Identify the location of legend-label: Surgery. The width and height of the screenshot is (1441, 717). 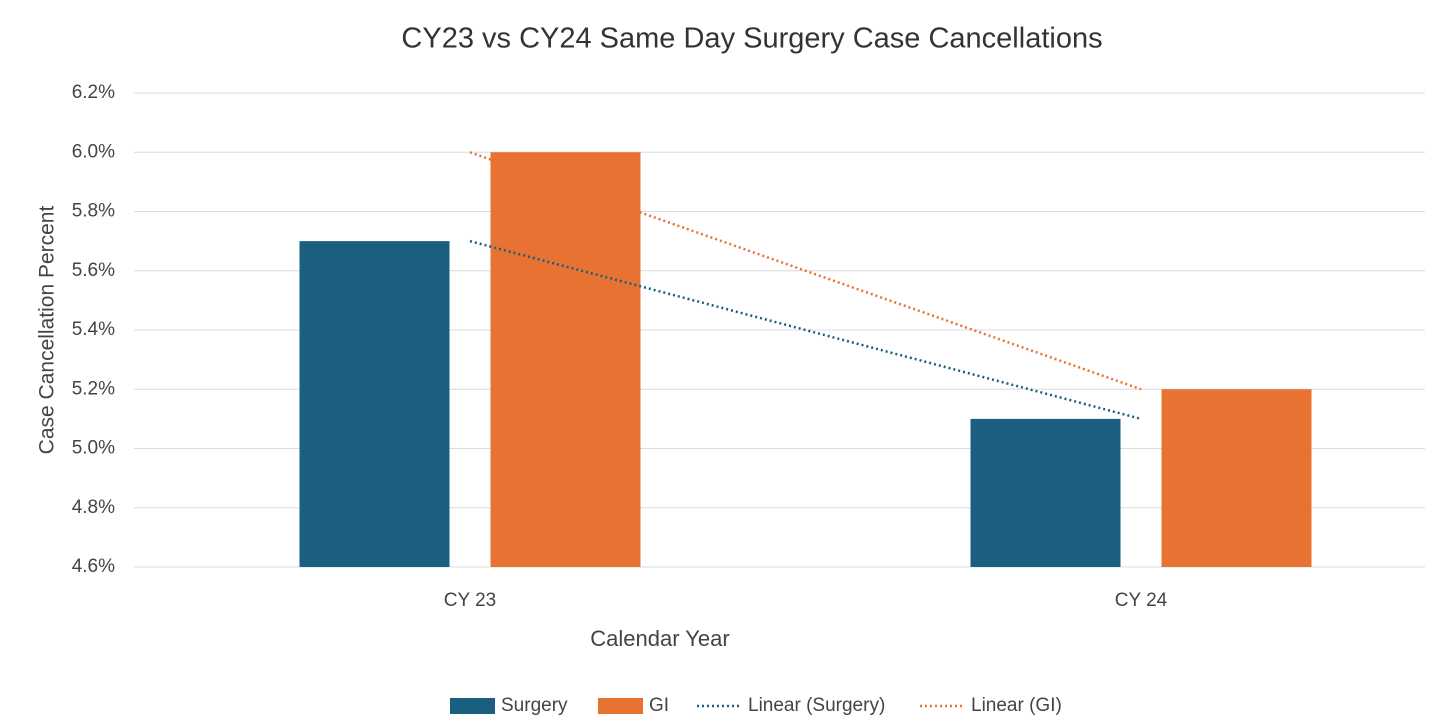
(534, 705).